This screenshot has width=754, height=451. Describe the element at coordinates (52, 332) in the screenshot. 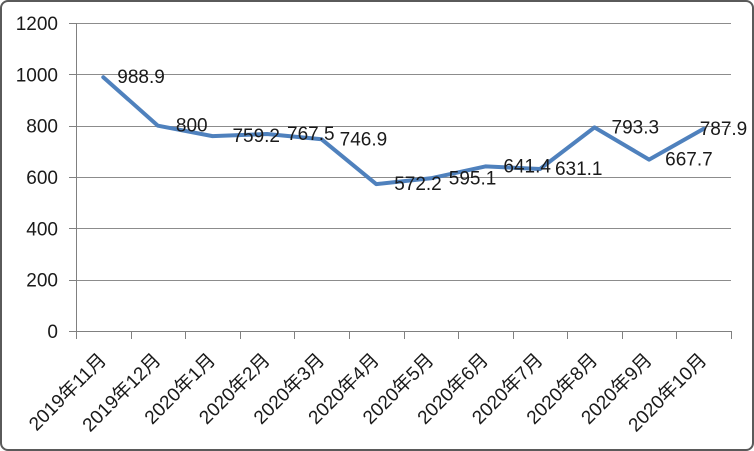

I see `y-tick-label: 0` at that location.